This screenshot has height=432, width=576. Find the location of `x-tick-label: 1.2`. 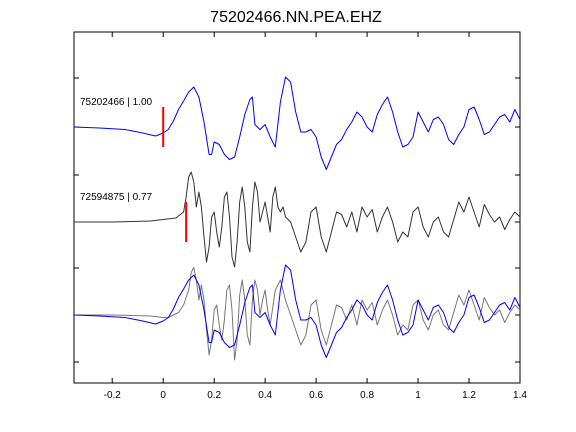

x-tick-label: 1.2 is located at coordinates (469, 395).